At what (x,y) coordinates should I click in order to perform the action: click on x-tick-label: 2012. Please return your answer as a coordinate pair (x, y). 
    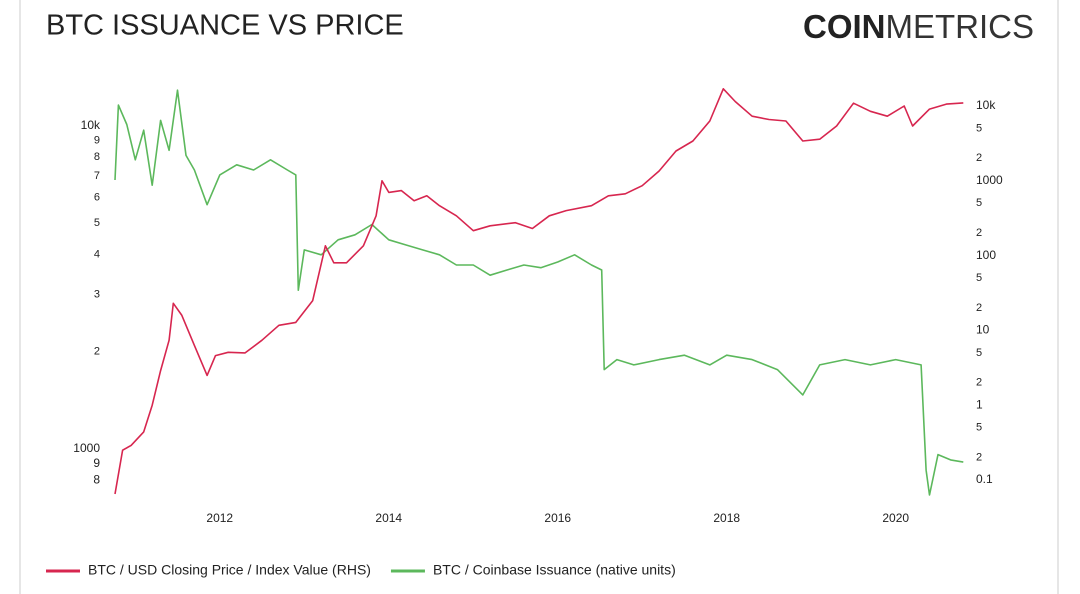
    Looking at the image, I should click on (219, 518).